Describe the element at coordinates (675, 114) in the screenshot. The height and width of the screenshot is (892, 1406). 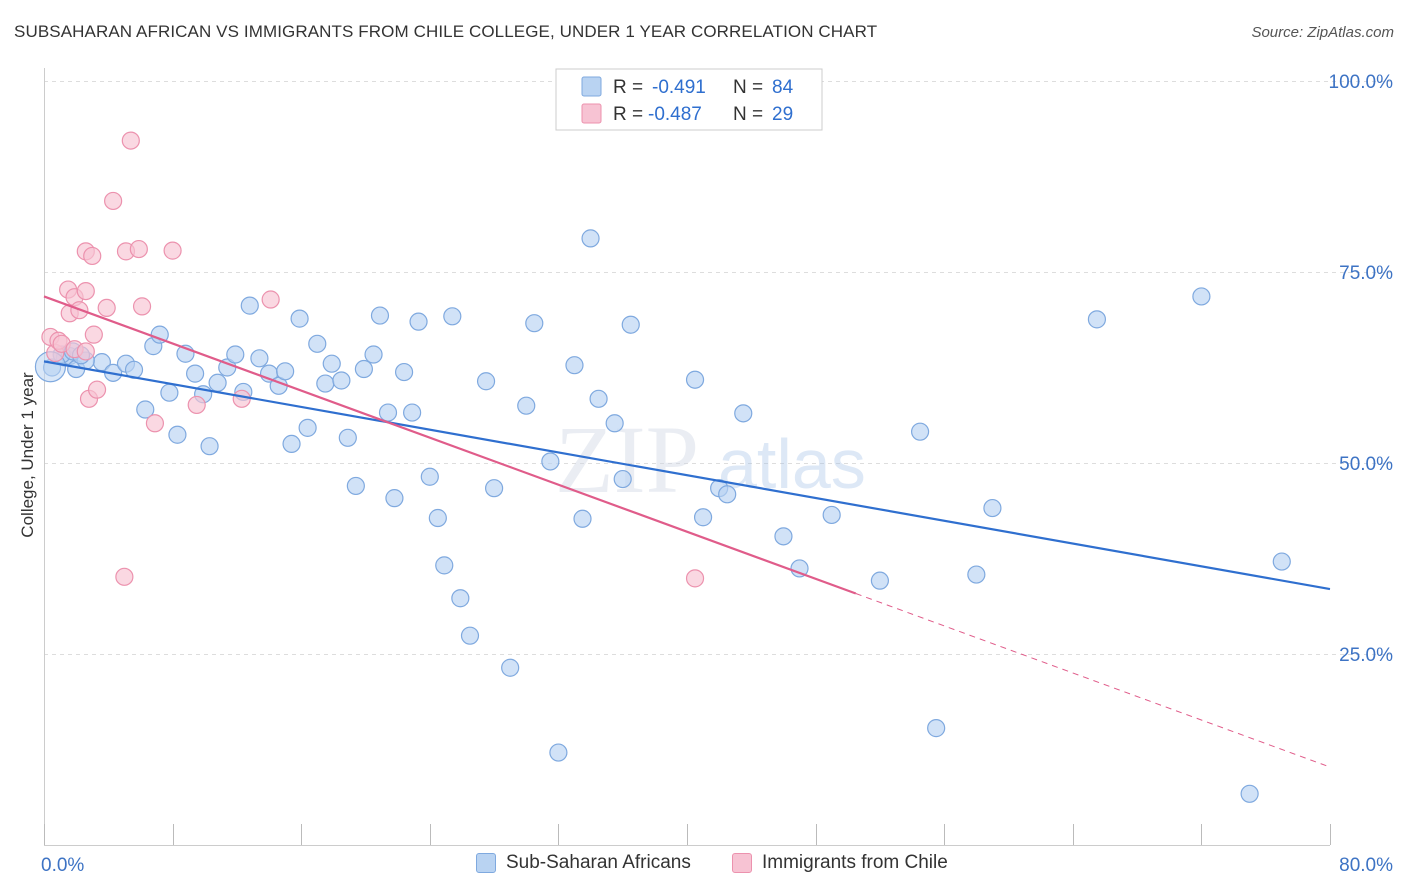
I see `legend-r-value-2: -0.487` at that location.